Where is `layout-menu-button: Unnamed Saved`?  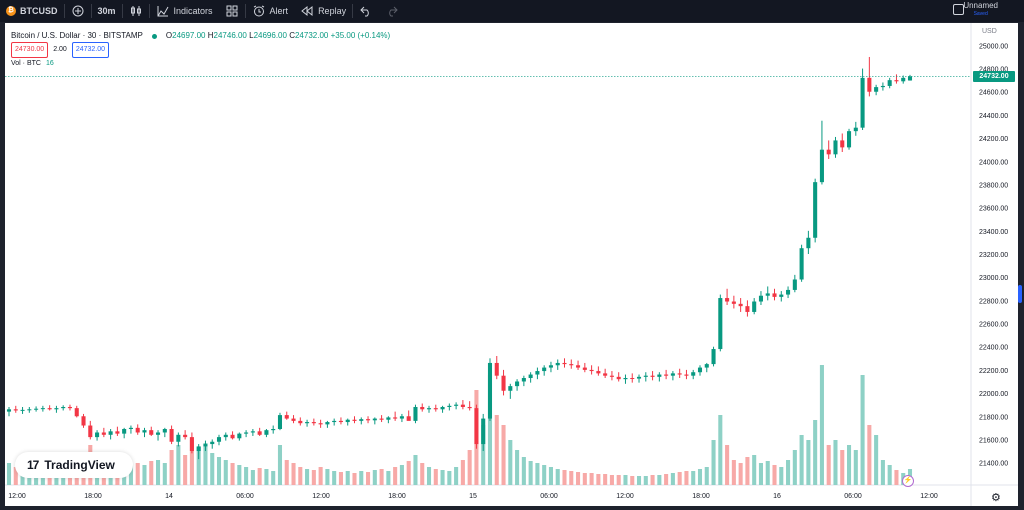 layout-menu-button: Unnamed Saved is located at coordinates (980, 10).